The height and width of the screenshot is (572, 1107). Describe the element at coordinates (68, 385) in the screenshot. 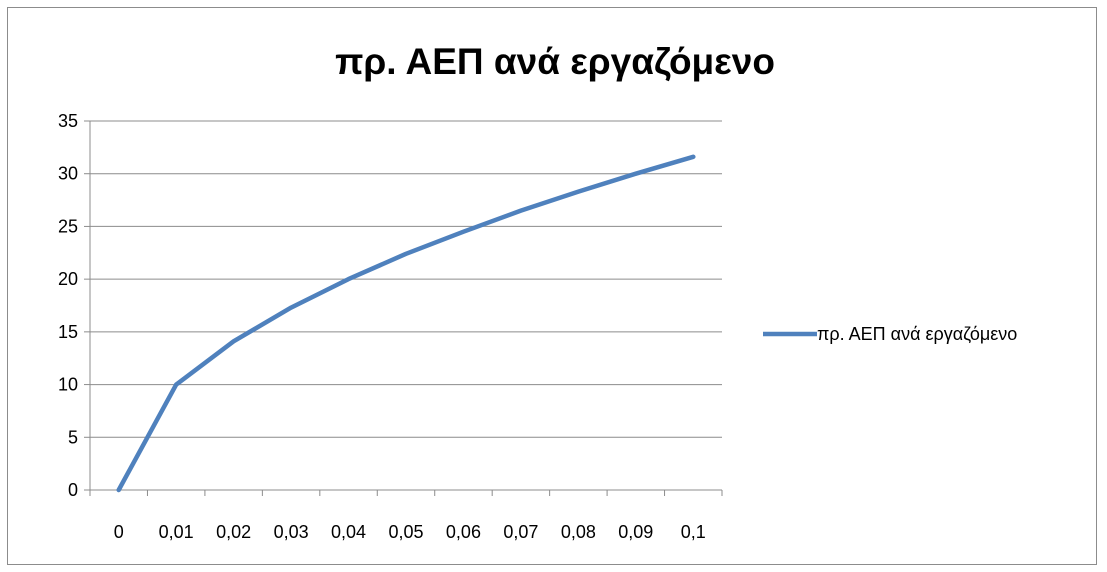

I see `y-tick-label: 10` at that location.